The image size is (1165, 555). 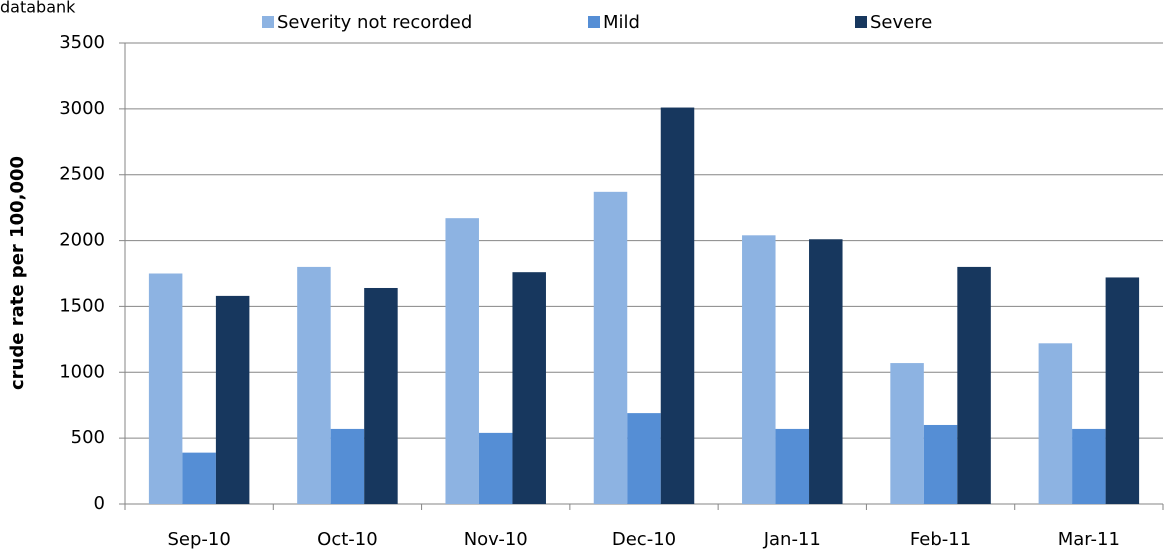 What do you see at coordinates (82, 42) in the screenshot?
I see `y-tick-label: 3500` at bounding box center [82, 42].